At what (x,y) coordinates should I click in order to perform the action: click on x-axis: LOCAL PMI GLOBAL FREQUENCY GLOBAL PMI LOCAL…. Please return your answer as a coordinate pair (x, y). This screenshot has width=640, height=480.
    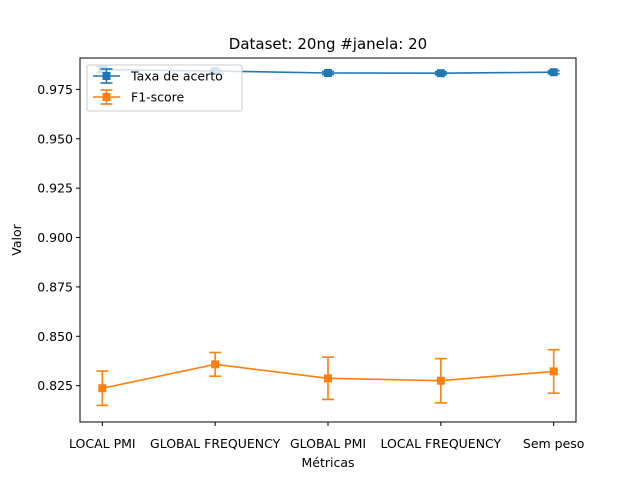
    Looking at the image, I should click on (326, 436).